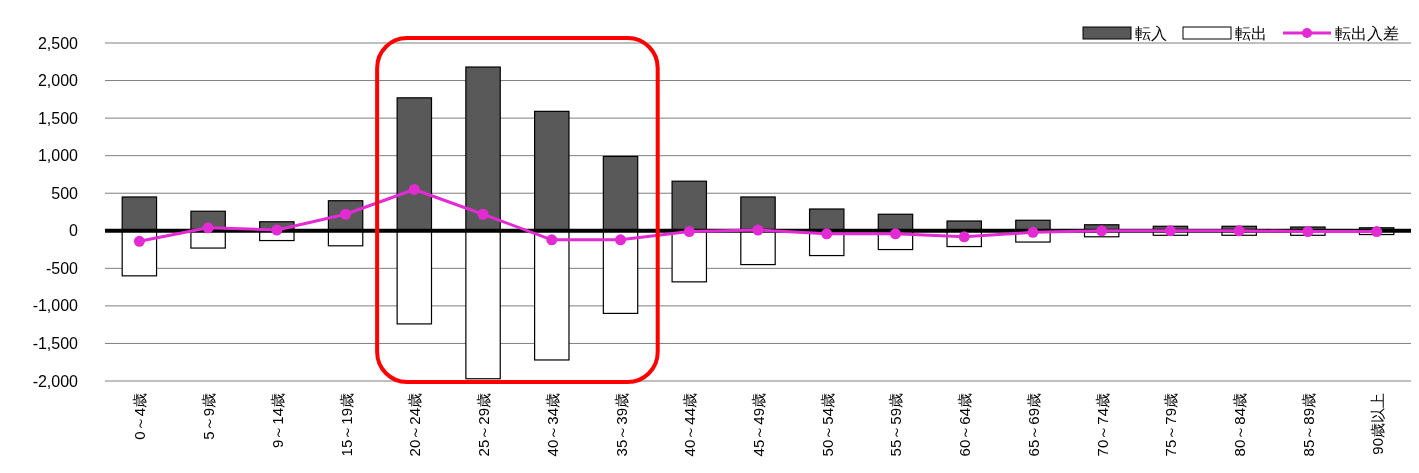  I want to click on x-tick-label: 40～44歳, so click(690, 425).